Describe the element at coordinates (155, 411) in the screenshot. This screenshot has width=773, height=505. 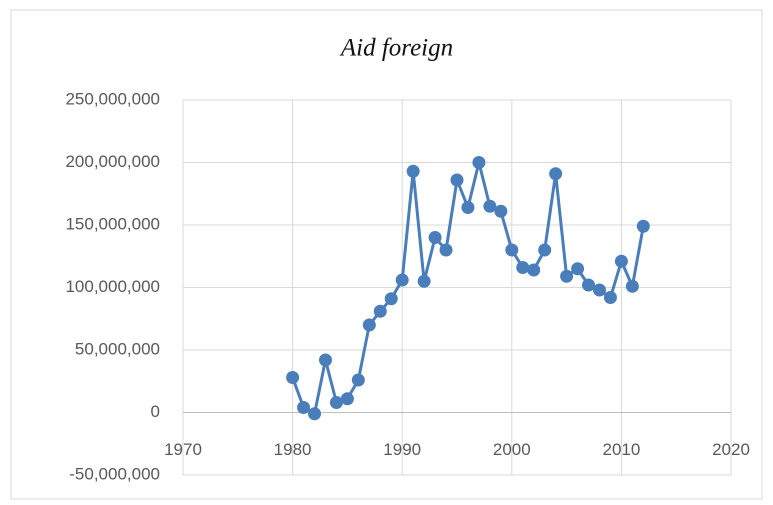
I see `y-tick-label: 0` at that location.